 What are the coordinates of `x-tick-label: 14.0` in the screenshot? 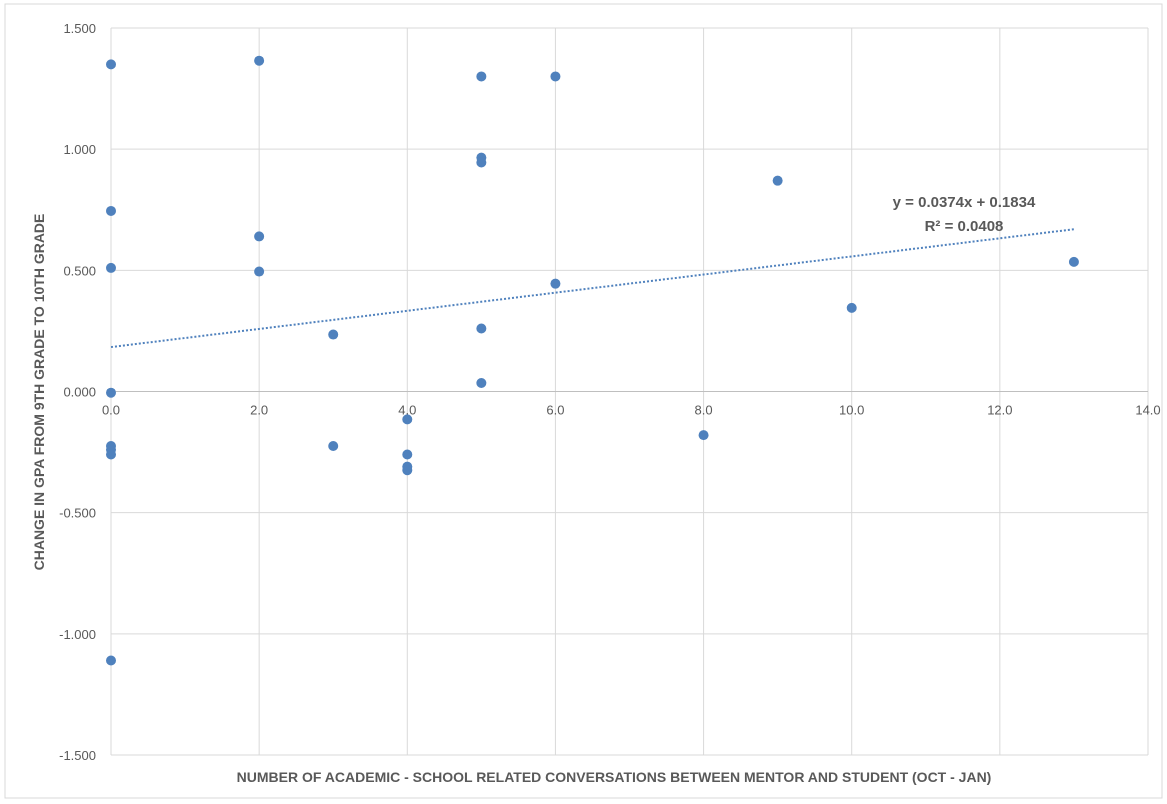 It's located at (1147, 410).